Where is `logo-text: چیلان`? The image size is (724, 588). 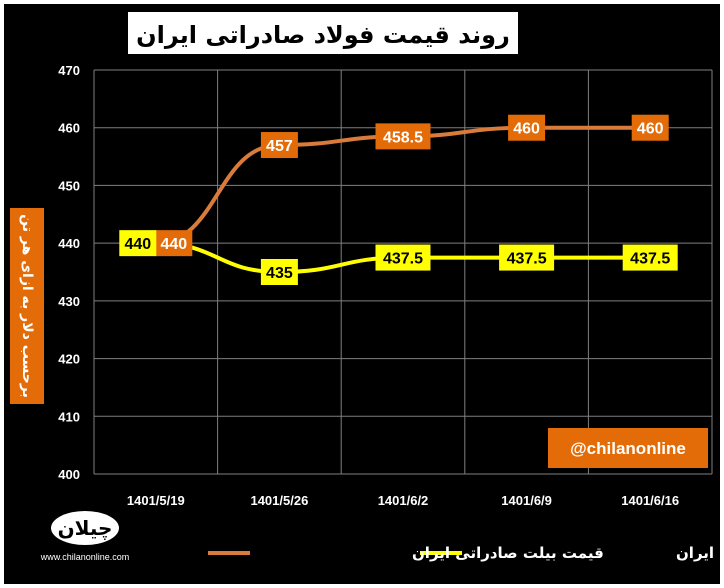 logo-text: چیلان is located at coordinates (85, 528).